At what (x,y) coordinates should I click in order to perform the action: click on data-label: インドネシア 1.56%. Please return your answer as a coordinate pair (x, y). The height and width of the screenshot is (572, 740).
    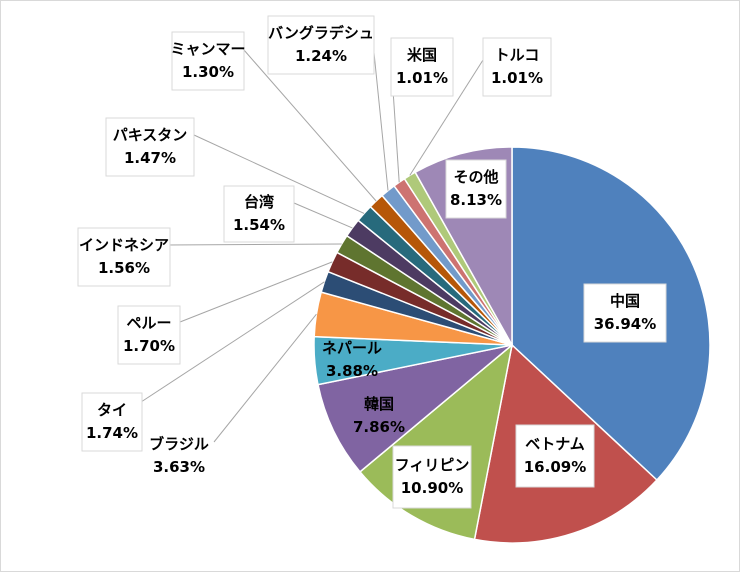
    Looking at the image, I should click on (124, 257).